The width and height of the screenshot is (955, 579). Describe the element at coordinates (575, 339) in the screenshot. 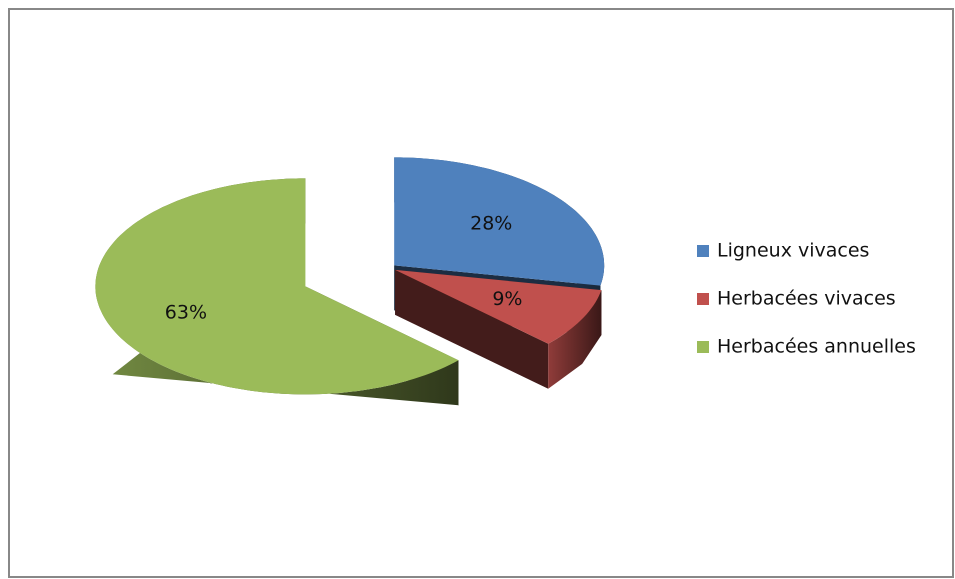

I see `slice-side` at that location.